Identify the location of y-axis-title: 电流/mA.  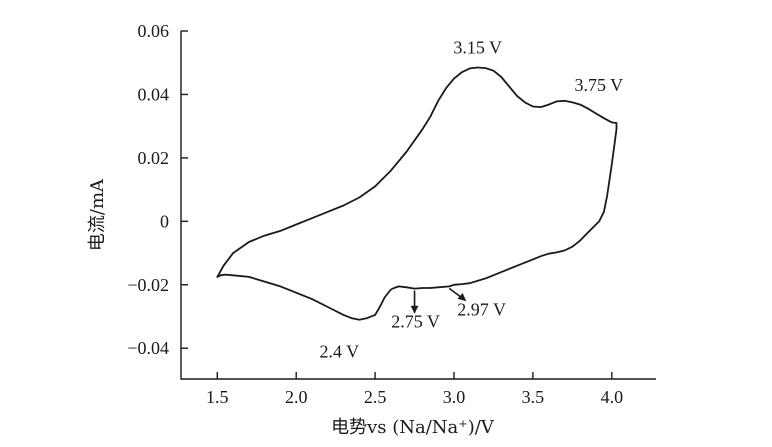
(97, 214).